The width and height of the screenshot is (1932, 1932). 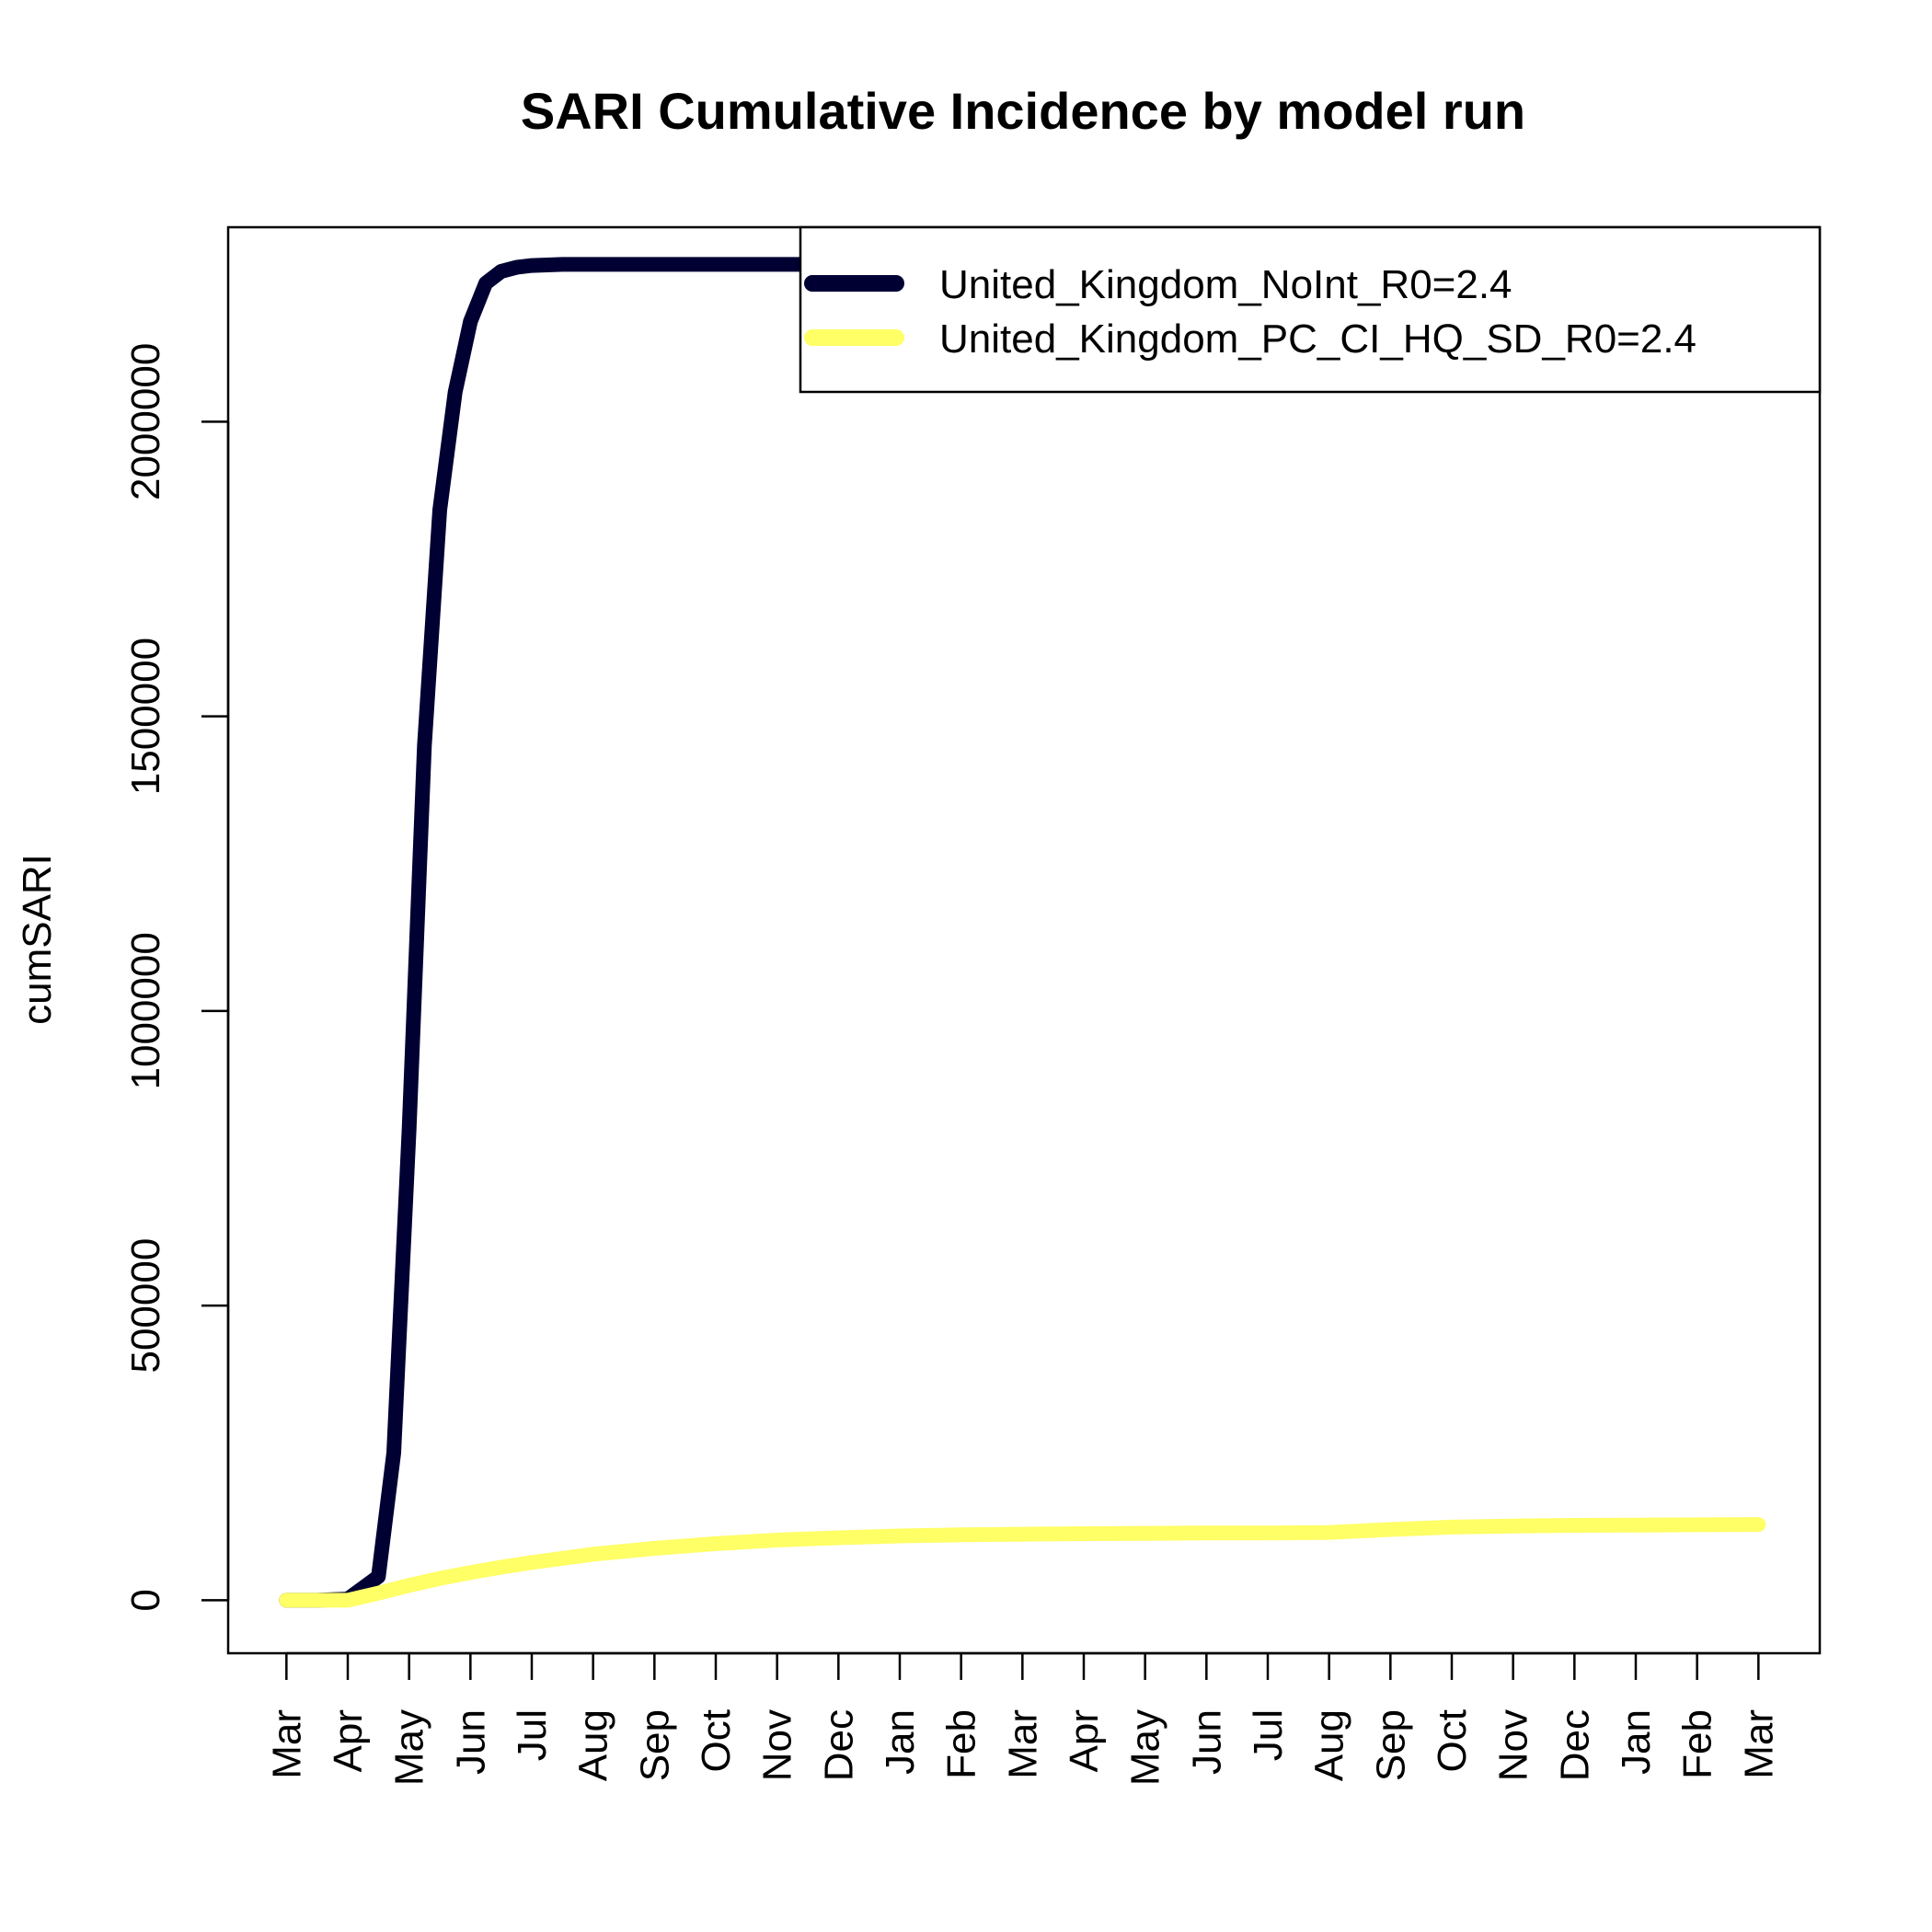 I want to click on series-line-pc-ci-hq-sd, so click(x=1022, y=1562).